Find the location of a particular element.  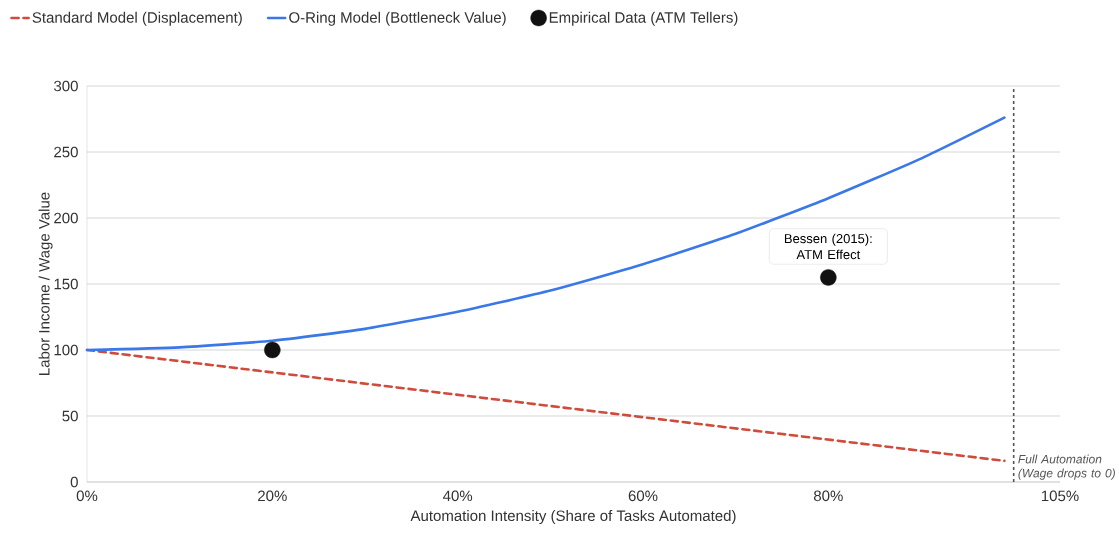

y-tick-label: 50 is located at coordinates (70, 416).